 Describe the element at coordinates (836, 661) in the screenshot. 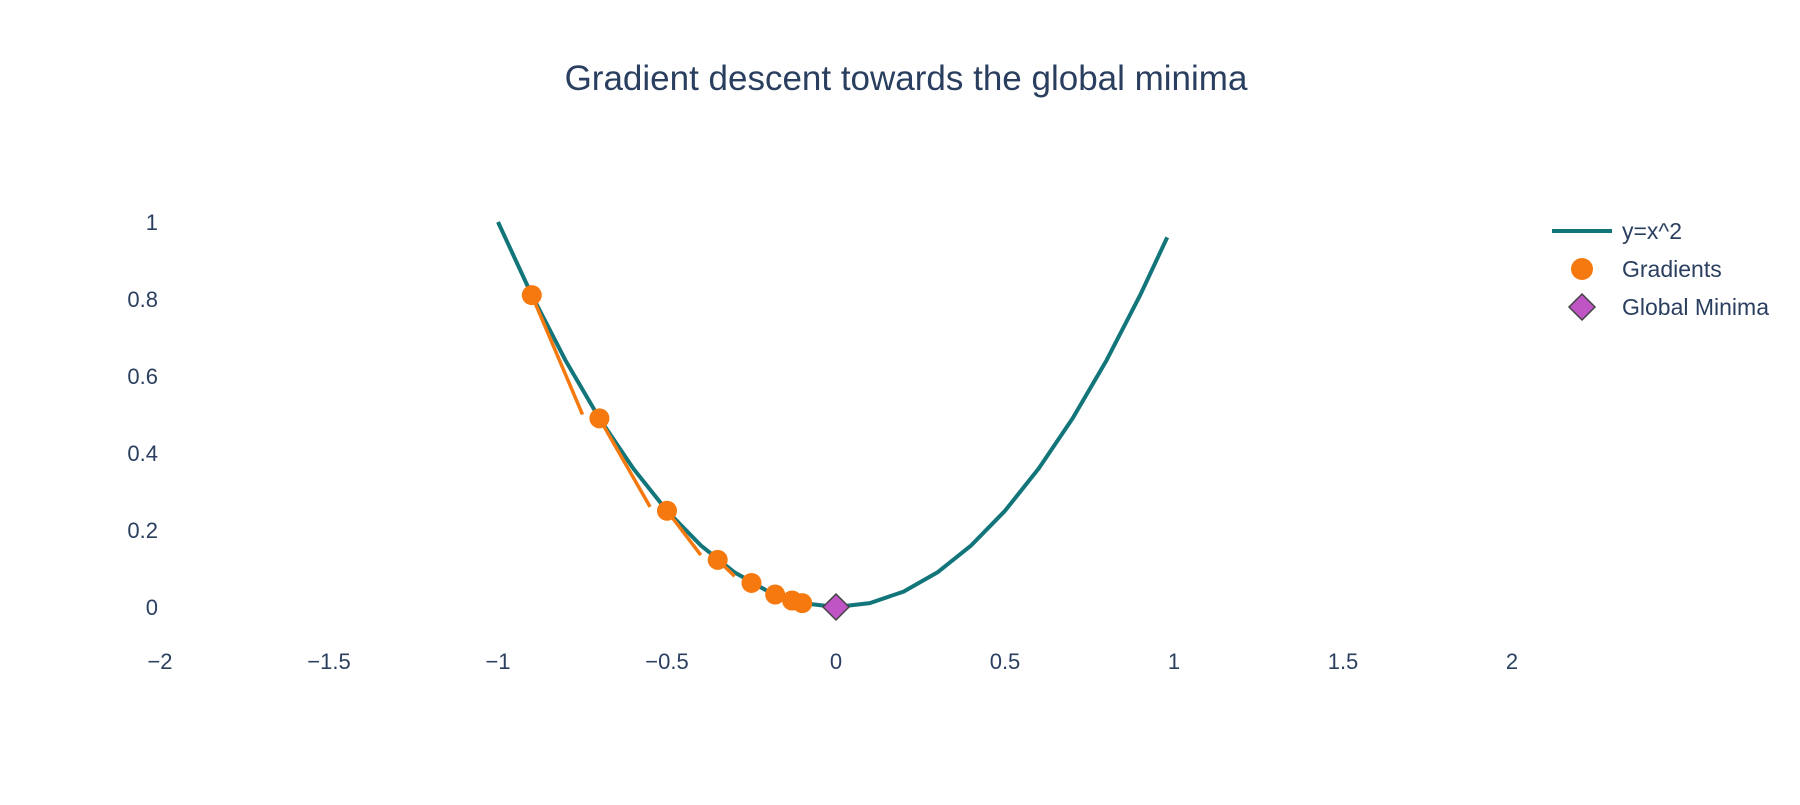

I see `x-tick-label: 0` at that location.